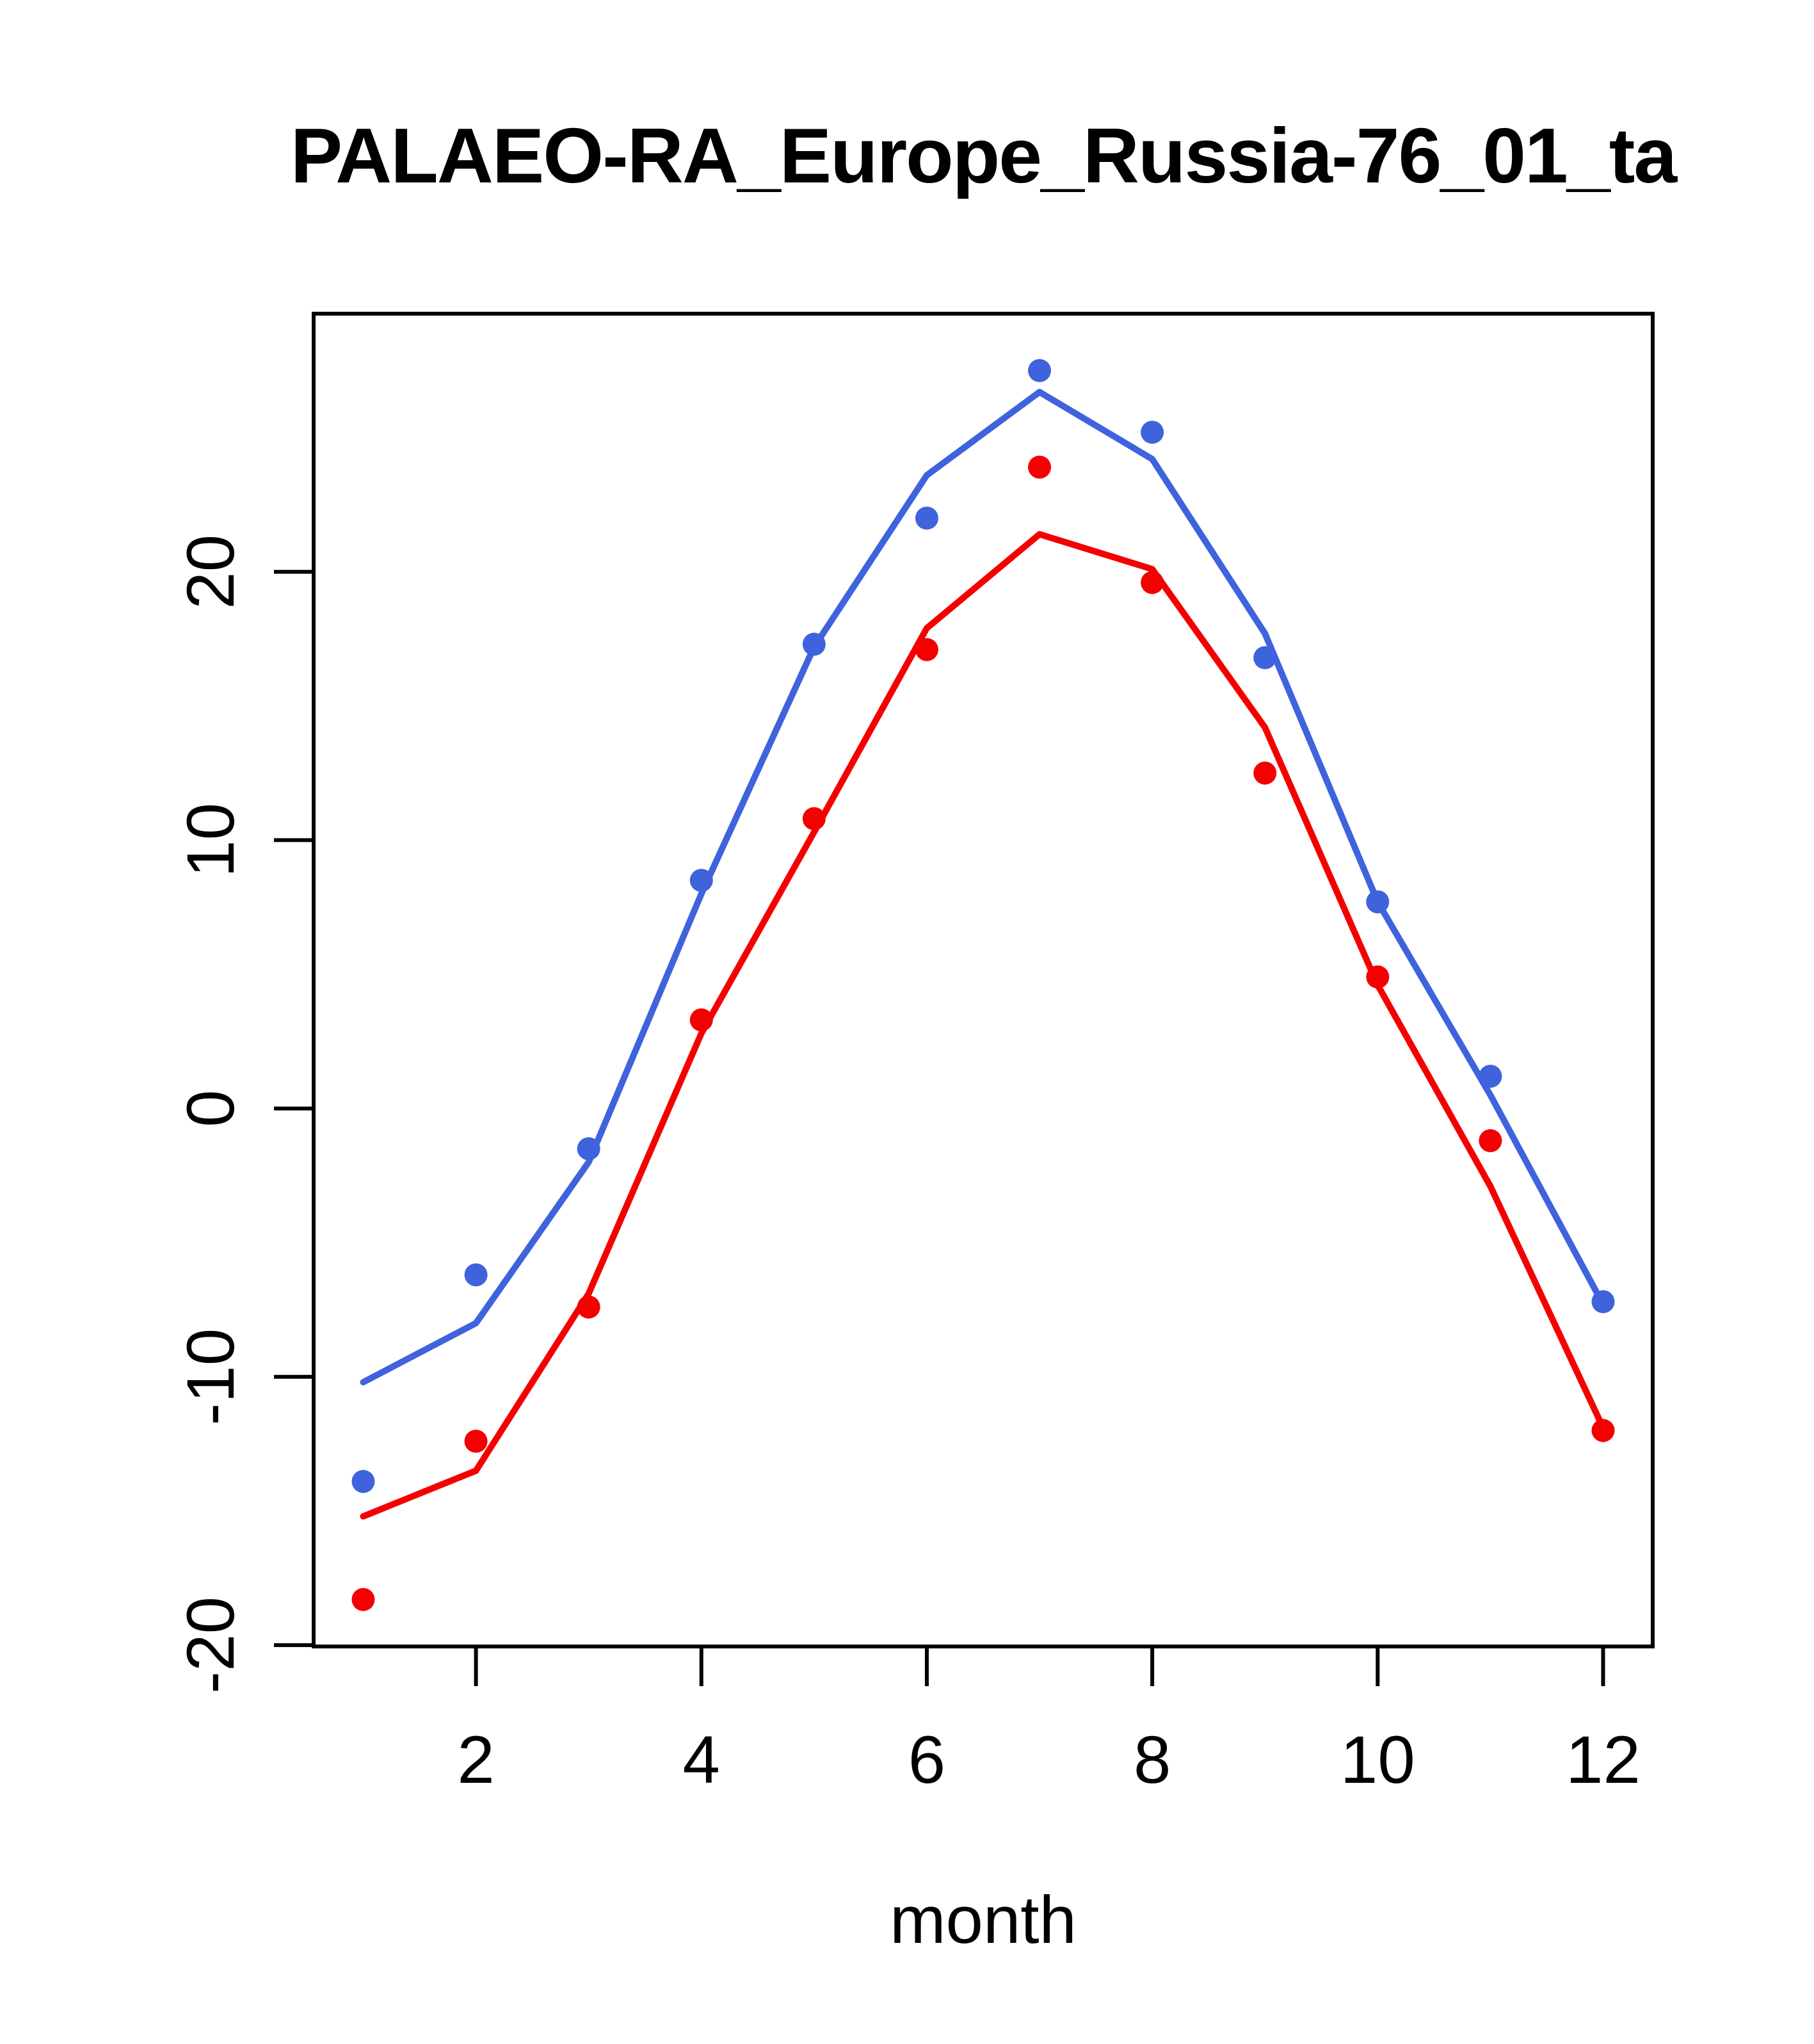 This screenshot has width=1814, height=2044. I want to click on x-axis: 2 4 6 8 10 12, so click(1049, 1722).